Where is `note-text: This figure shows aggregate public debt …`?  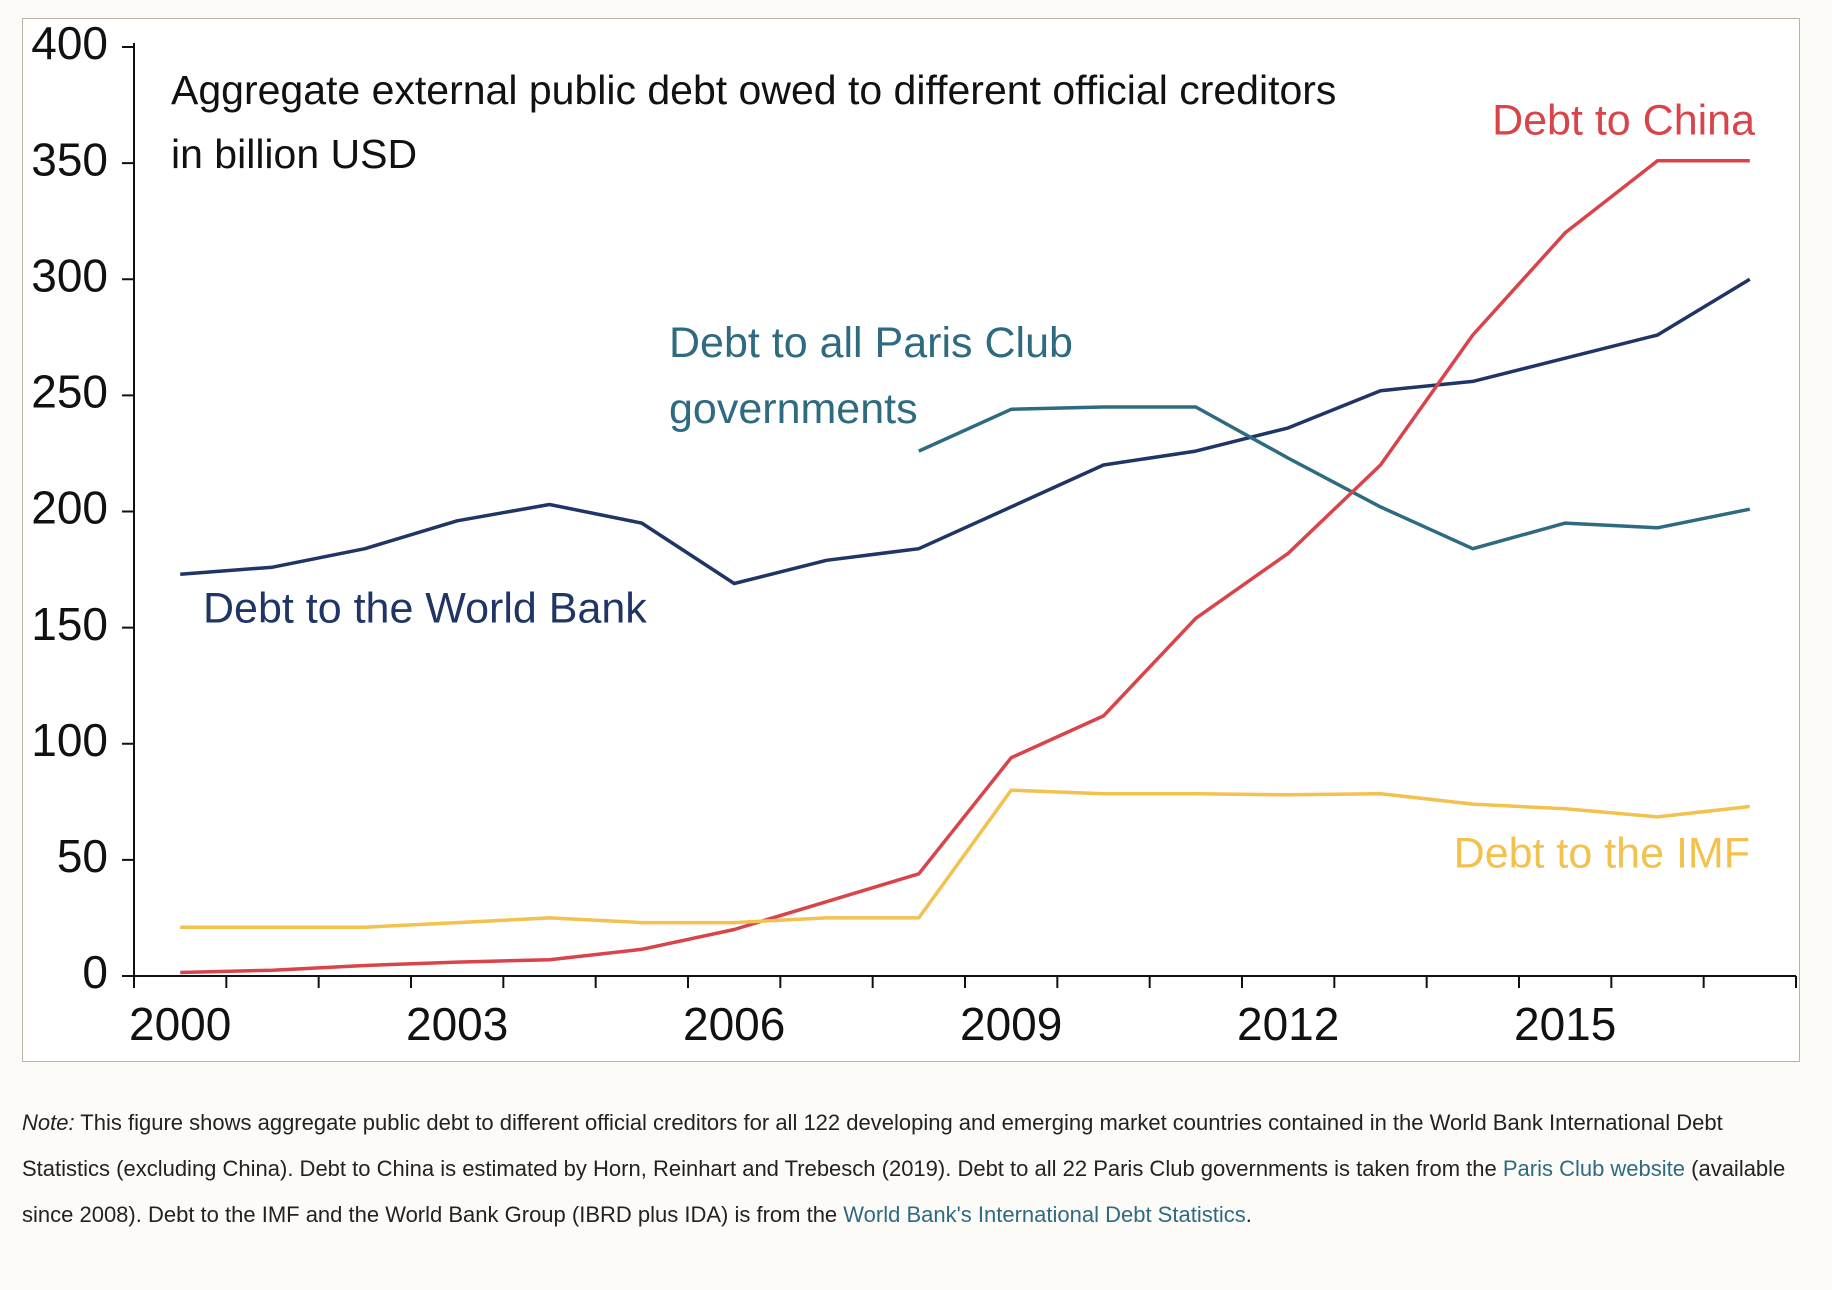 note-text: This figure shows aggregate public debt … is located at coordinates (872, 1145).